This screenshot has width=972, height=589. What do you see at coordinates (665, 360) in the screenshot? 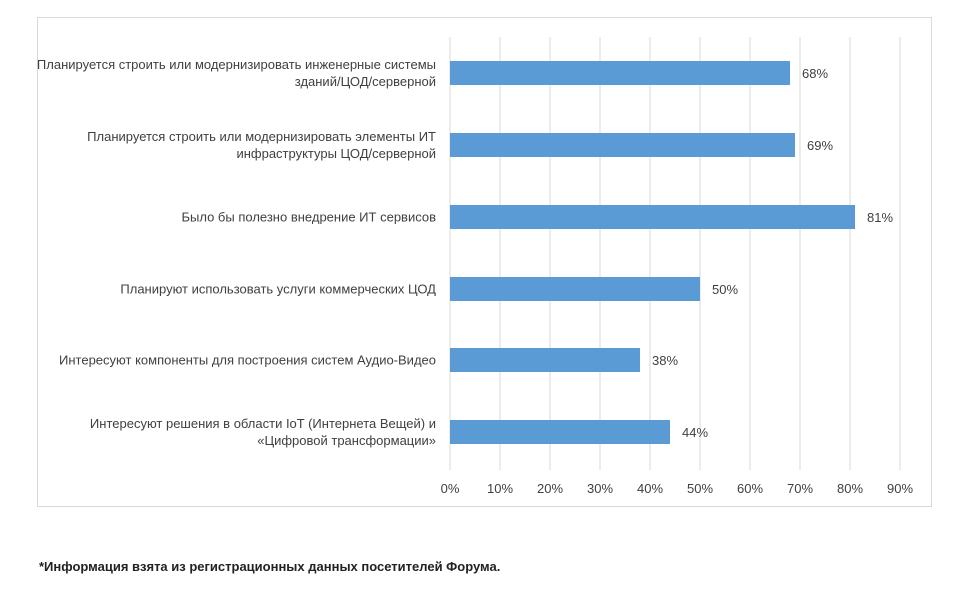
I see `data-label: 38%` at bounding box center [665, 360].